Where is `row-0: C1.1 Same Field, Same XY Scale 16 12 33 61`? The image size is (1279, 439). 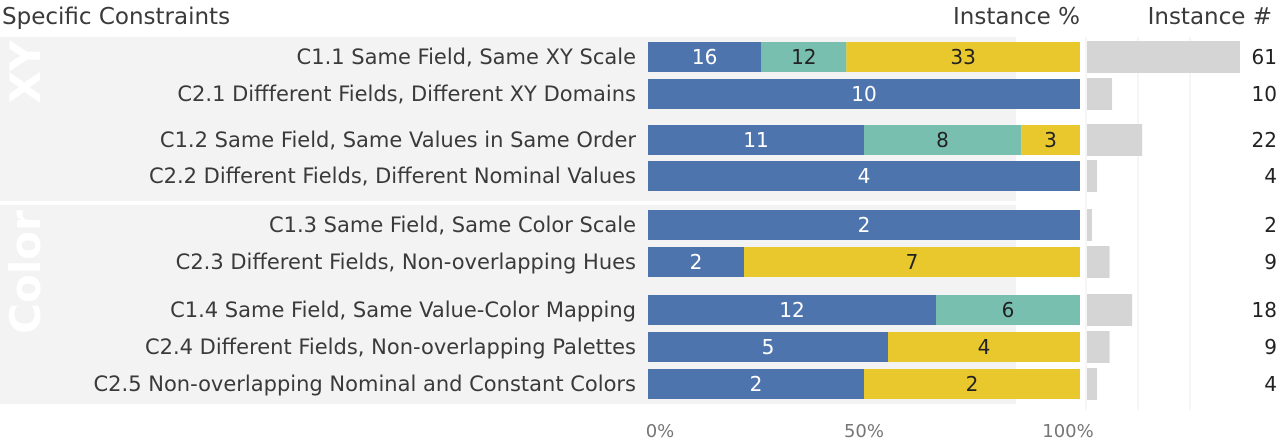
row-0: C1.1 Same Field, Same XY Scale 16 12 33 61 is located at coordinates (787, 57).